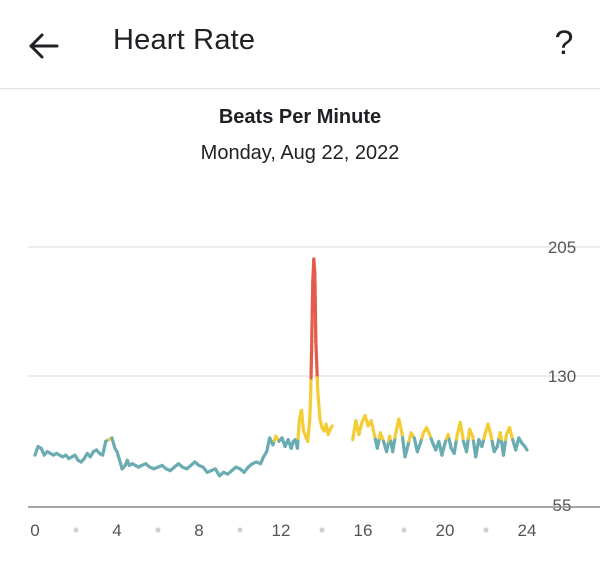  What do you see at coordinates (300, 153) in the screenshot?
I see `chart-date: Monday, Aug 22, 2022` at bounding box center [300, 153].